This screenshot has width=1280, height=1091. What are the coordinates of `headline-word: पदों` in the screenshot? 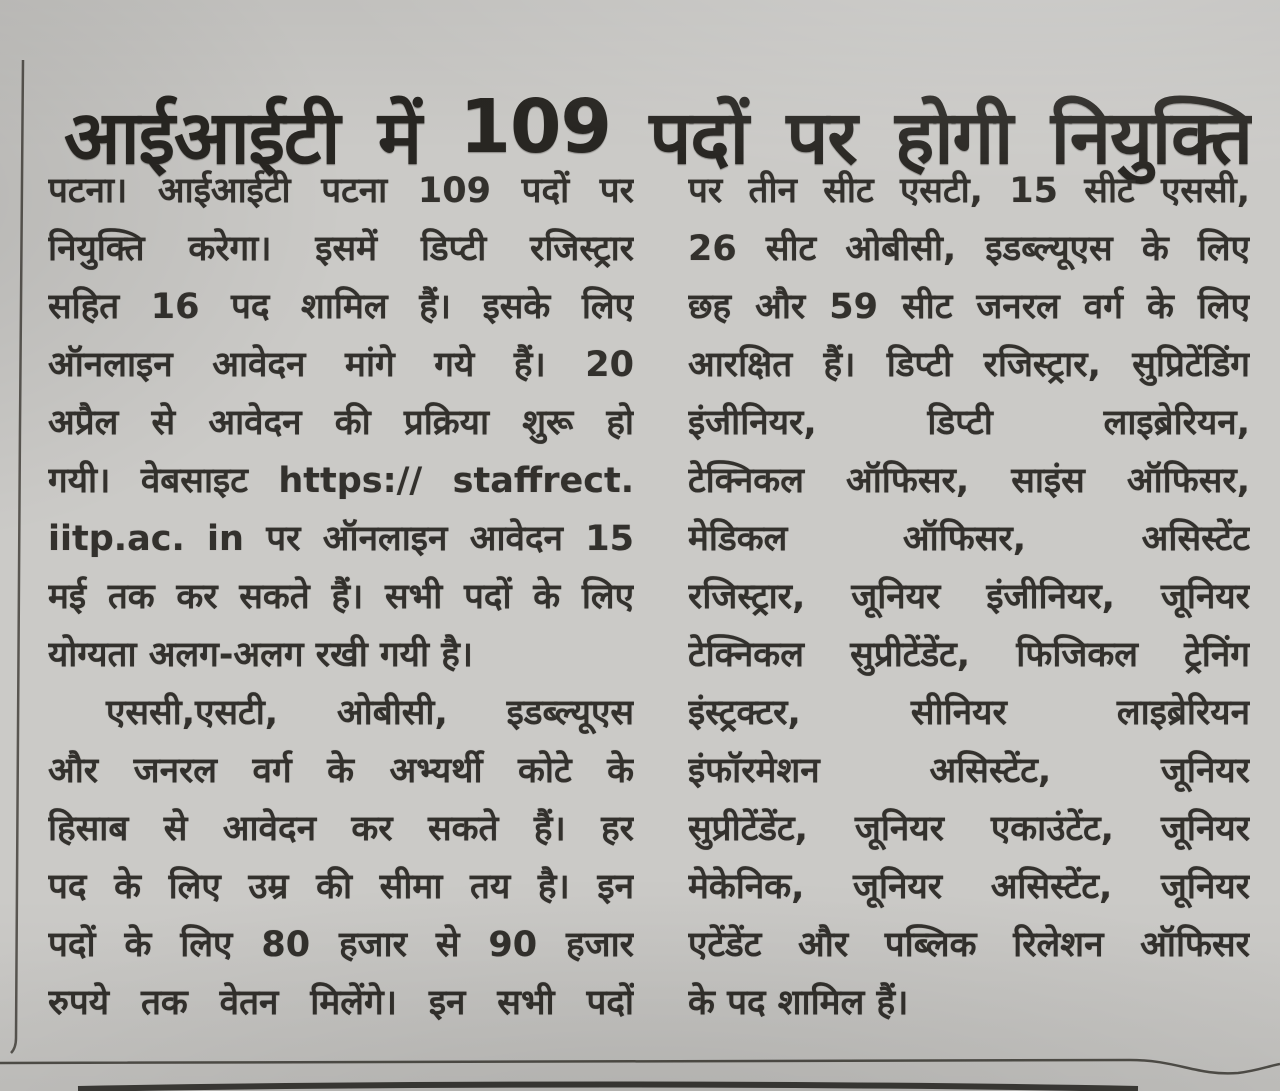 It's located at (698, 137).